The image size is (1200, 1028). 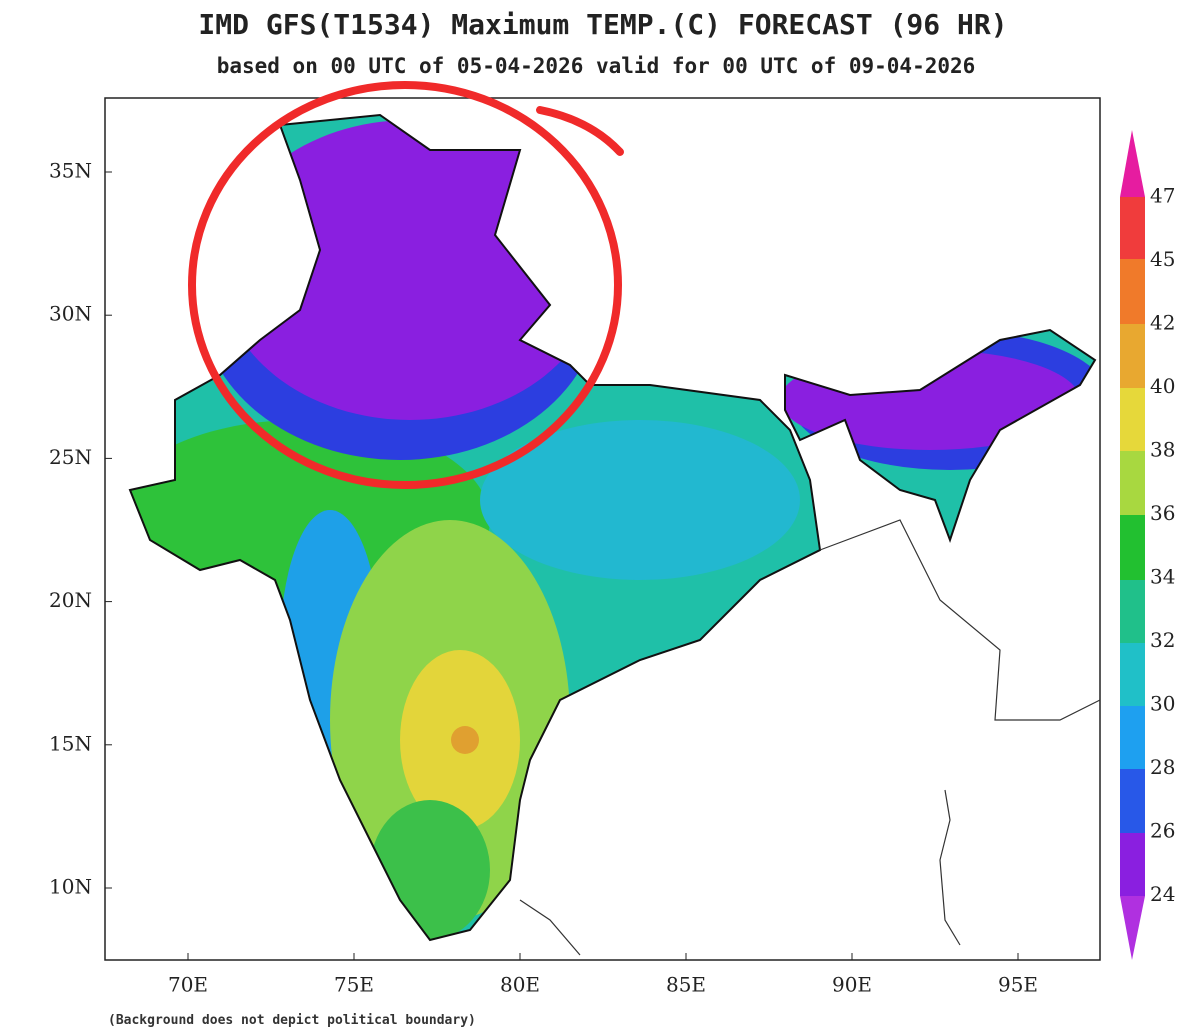 I want to click on colorbar, so click(x=1132, y=545).